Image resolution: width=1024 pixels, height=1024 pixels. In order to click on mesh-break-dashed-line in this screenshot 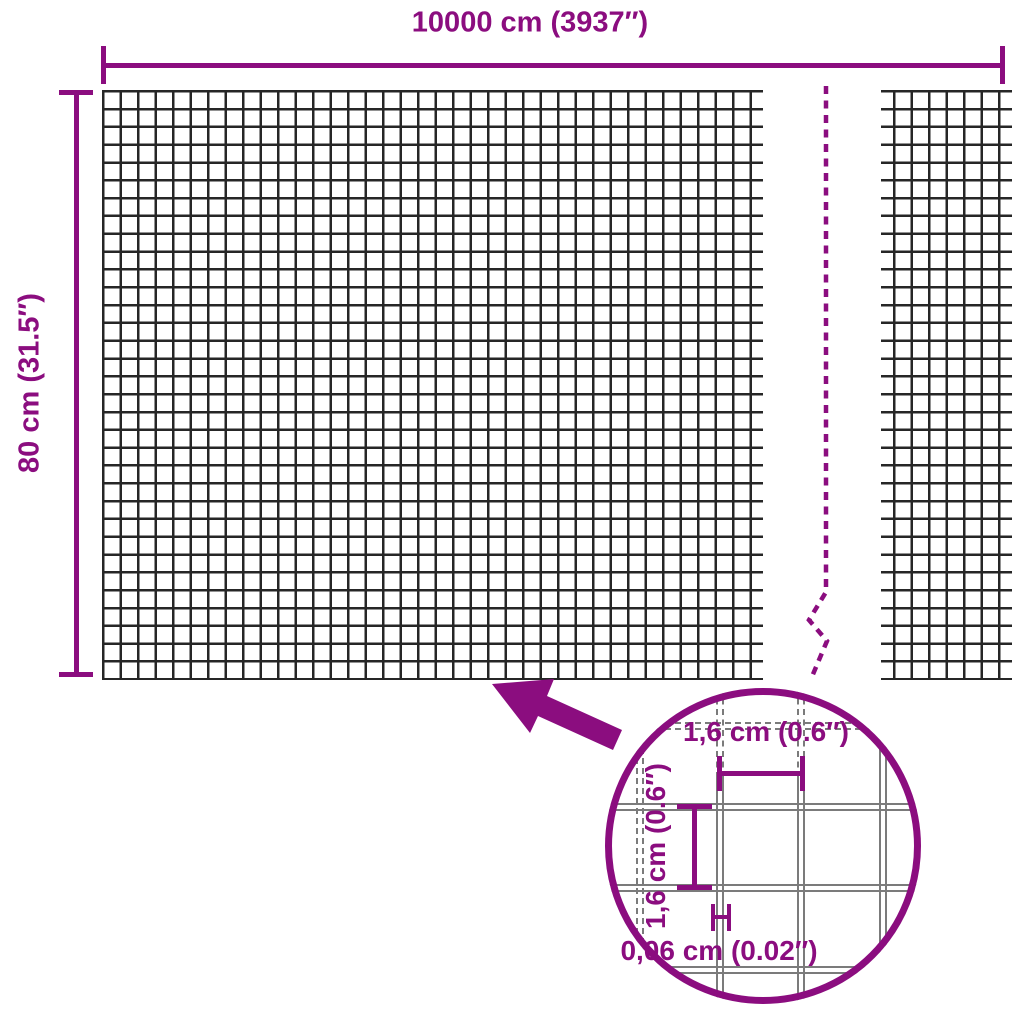, I will do `click(818, 383)`.